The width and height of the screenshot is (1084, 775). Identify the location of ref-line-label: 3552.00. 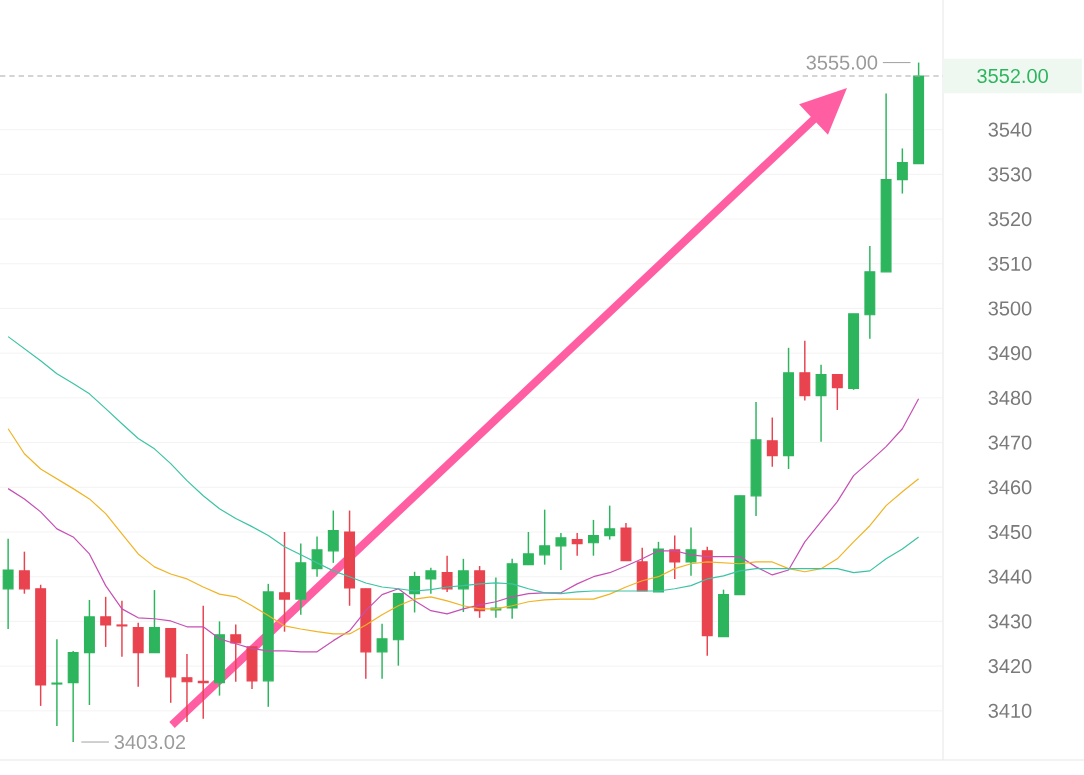
(1012, 76).